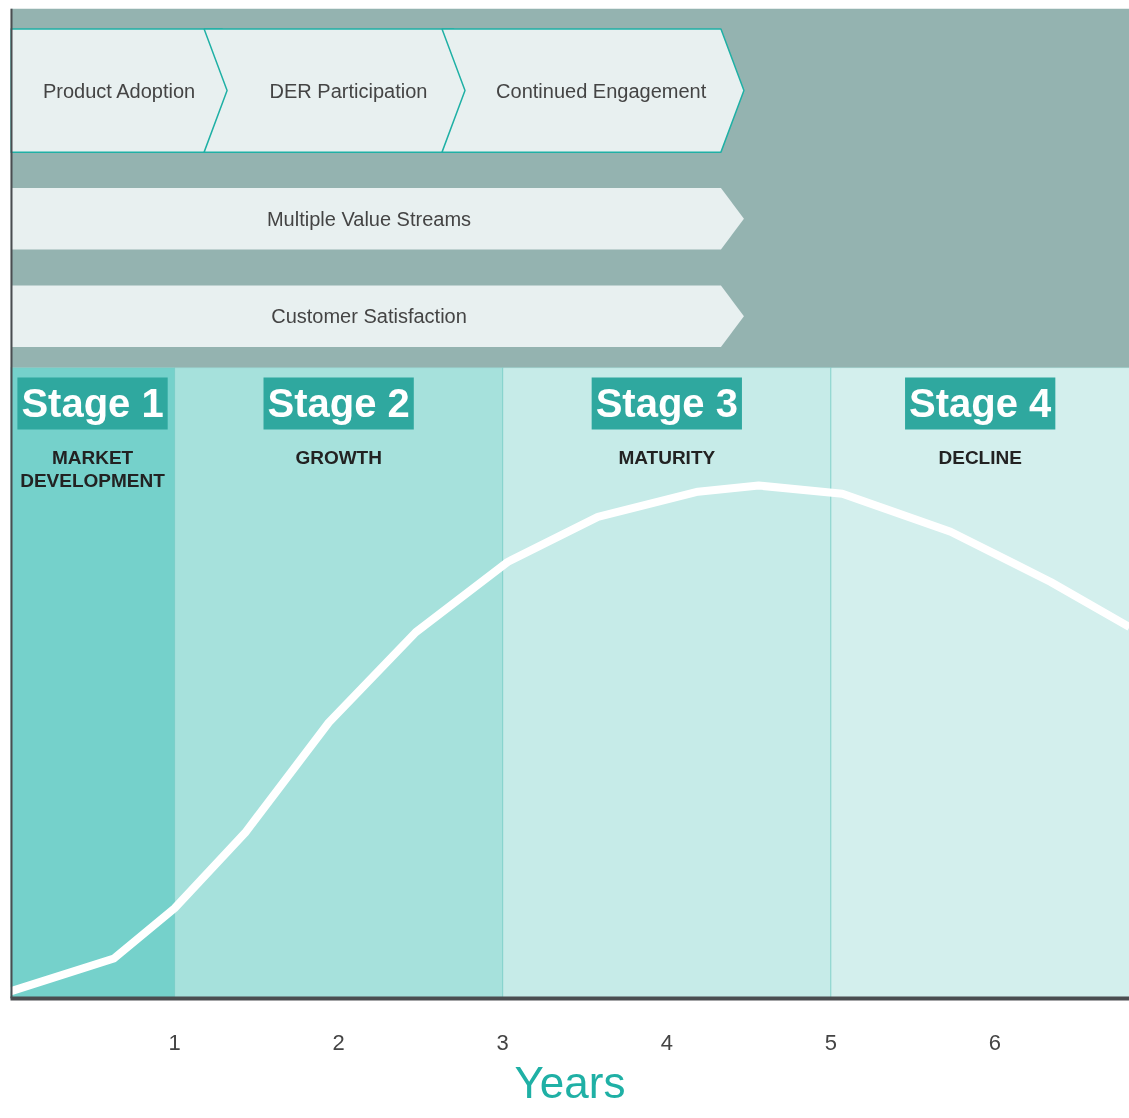 This screenshot has width=1129, height=1118. What do you see at coordinates (980, 458) in the screenshot?
I see `text: DECLINE` at bounding box center [980, 458].